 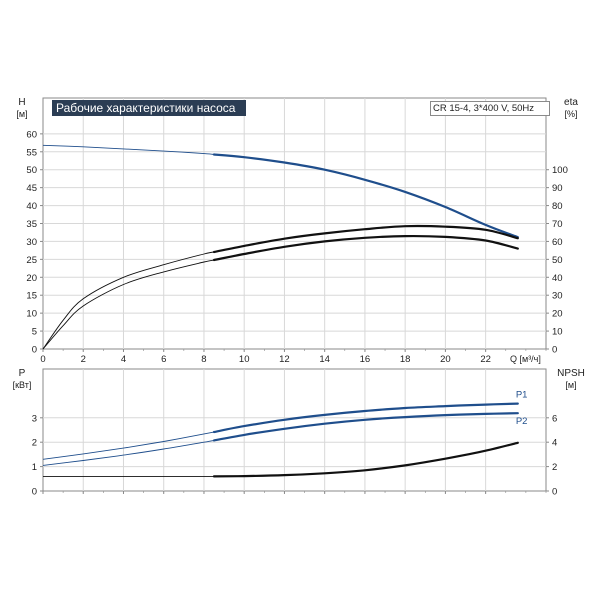 I want to click on x-tick-label: 16, so click(x=365, y=359).